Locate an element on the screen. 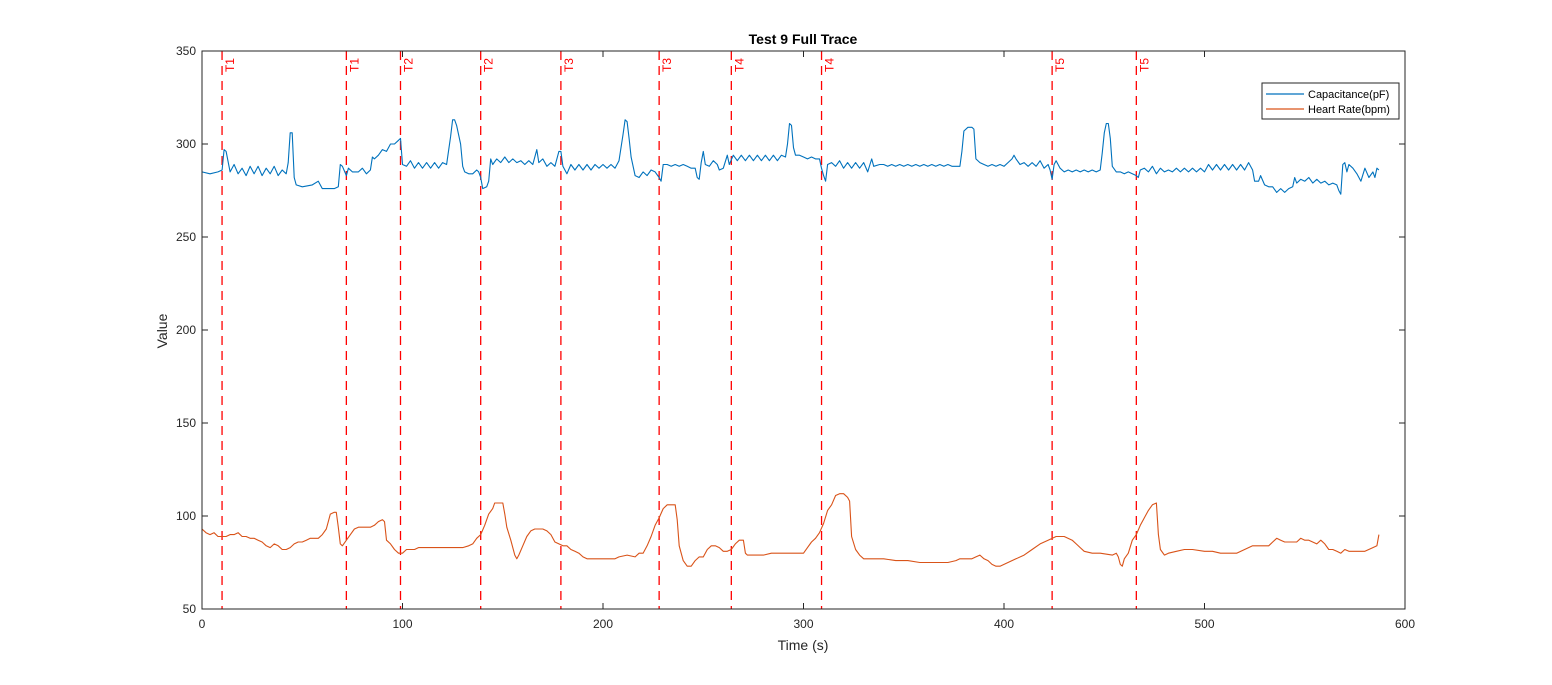  x-tick-label: 300 is located at coordinates (803, 624).